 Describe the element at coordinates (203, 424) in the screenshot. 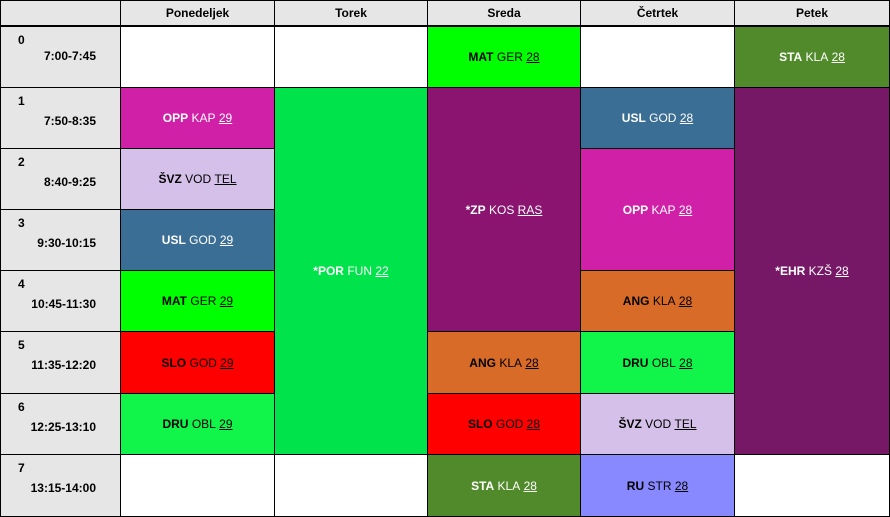

I see `lesson-teacher: OBL` at that location.